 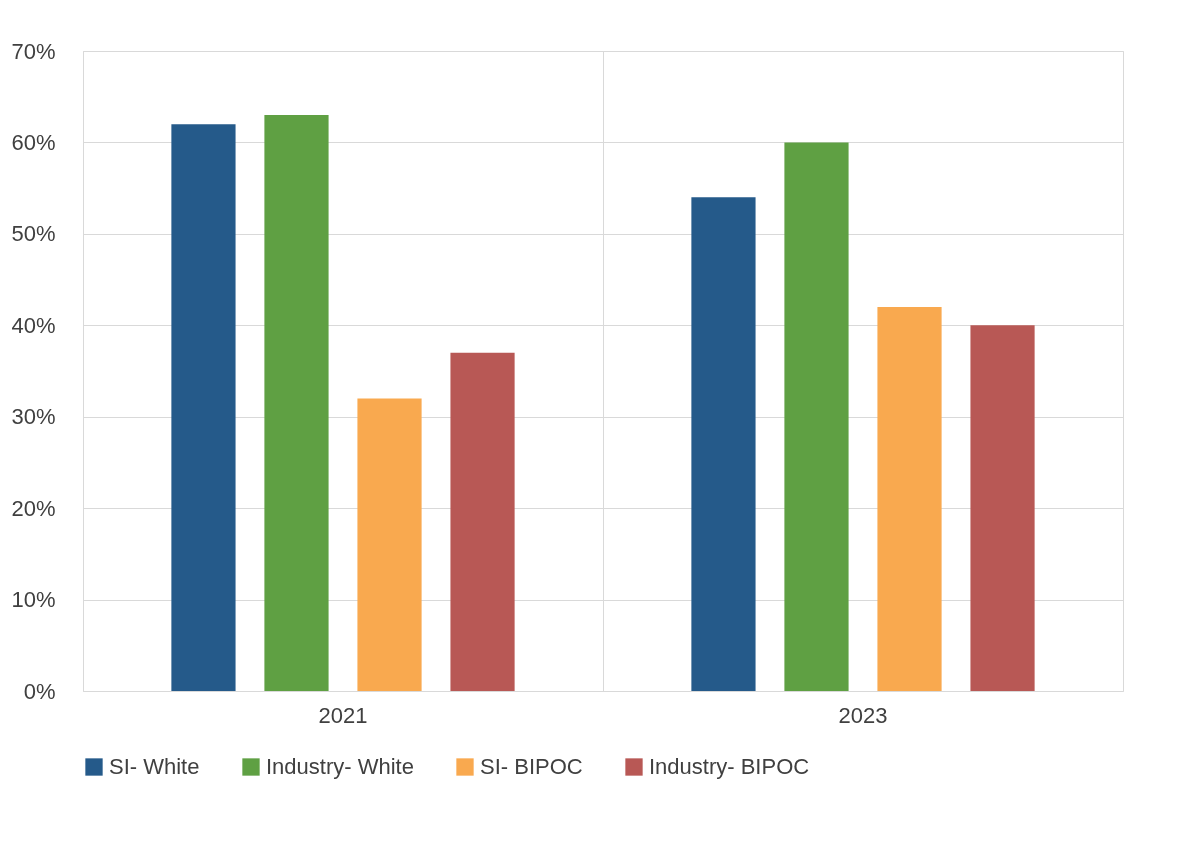 What do you see at coordinates (343, 715) in the screenshot?
I see `x-tick-label: 2021` at bounding box center [343, 715].